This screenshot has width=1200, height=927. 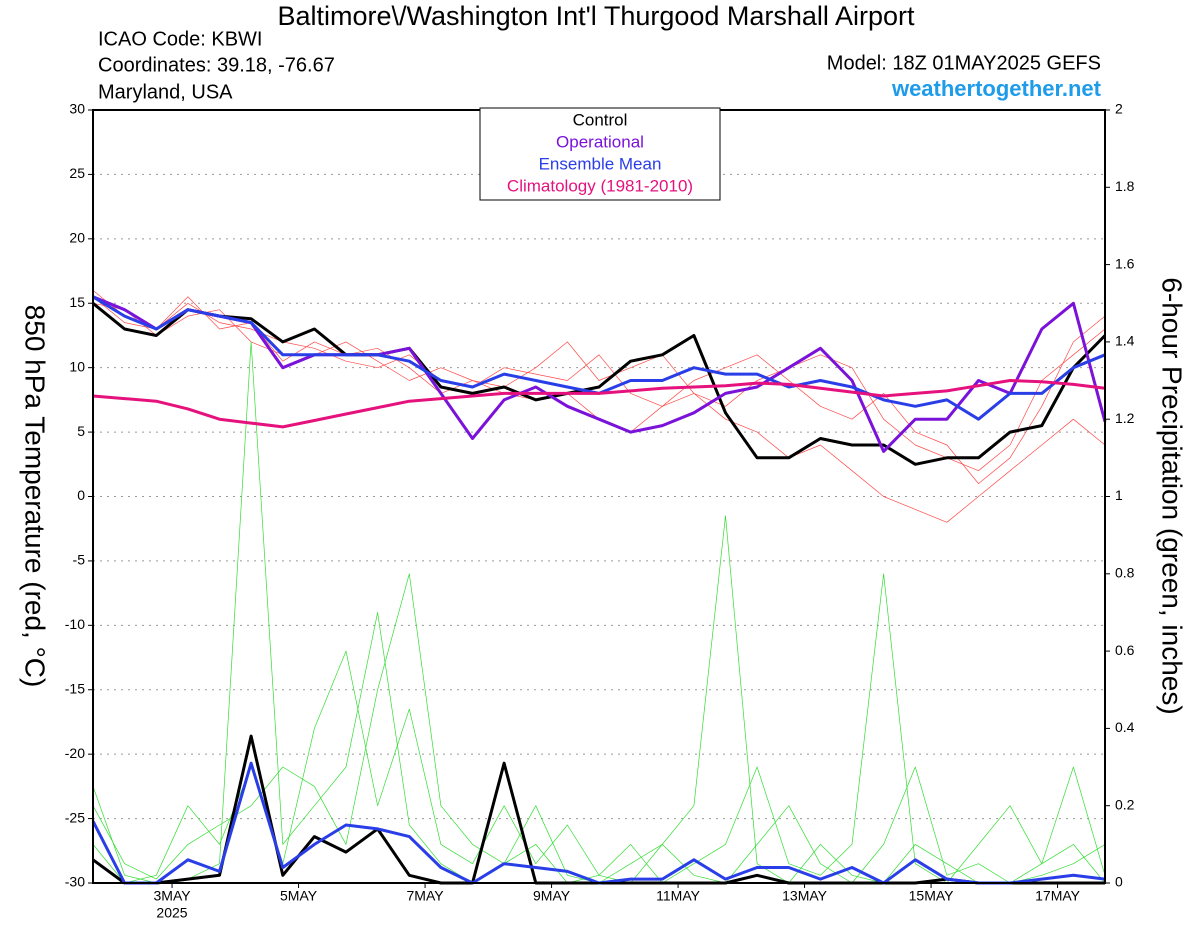 I want to click on y2-tick-label: 2, so click(x=1119, y=109).